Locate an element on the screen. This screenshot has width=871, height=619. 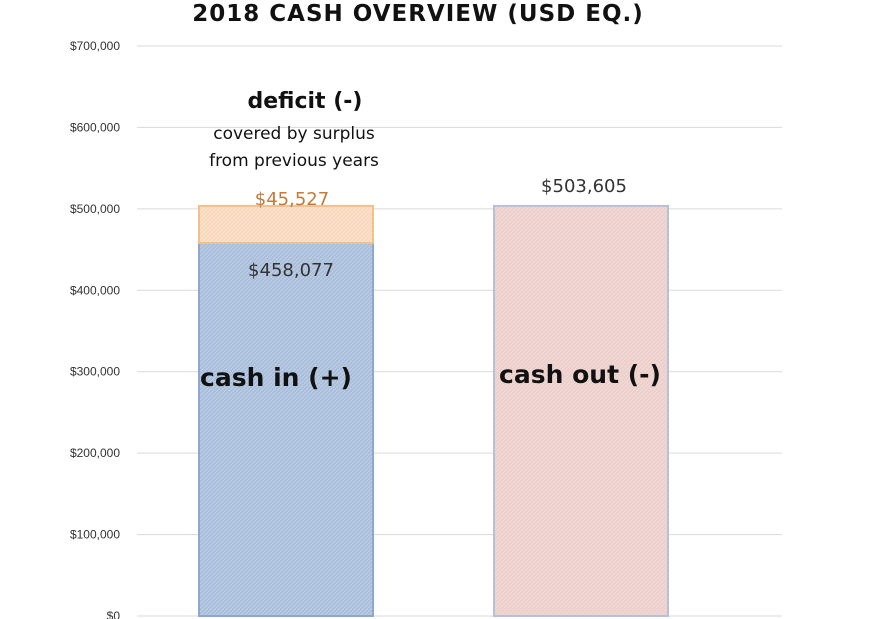
y-tick-label: $400,000 is located at coordinates (95, 290).